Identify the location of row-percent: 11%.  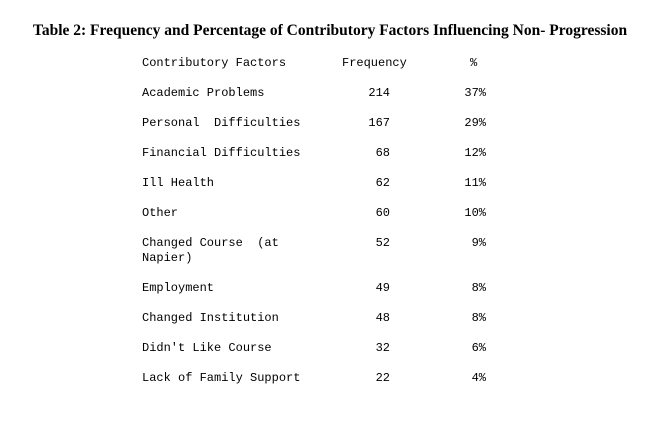
(475, 183).